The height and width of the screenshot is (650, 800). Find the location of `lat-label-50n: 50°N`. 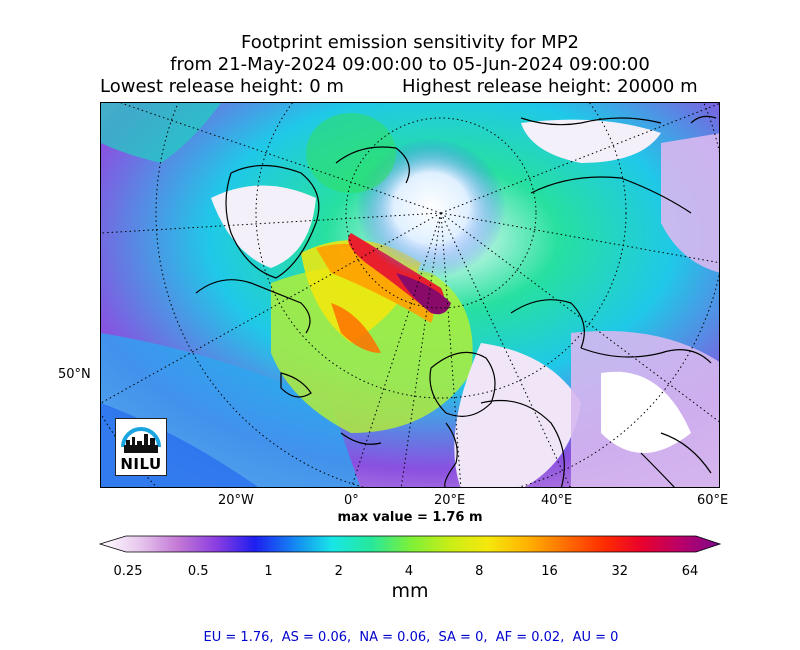

lat-label-50n: 50°N is located at coordinates (74, 374).